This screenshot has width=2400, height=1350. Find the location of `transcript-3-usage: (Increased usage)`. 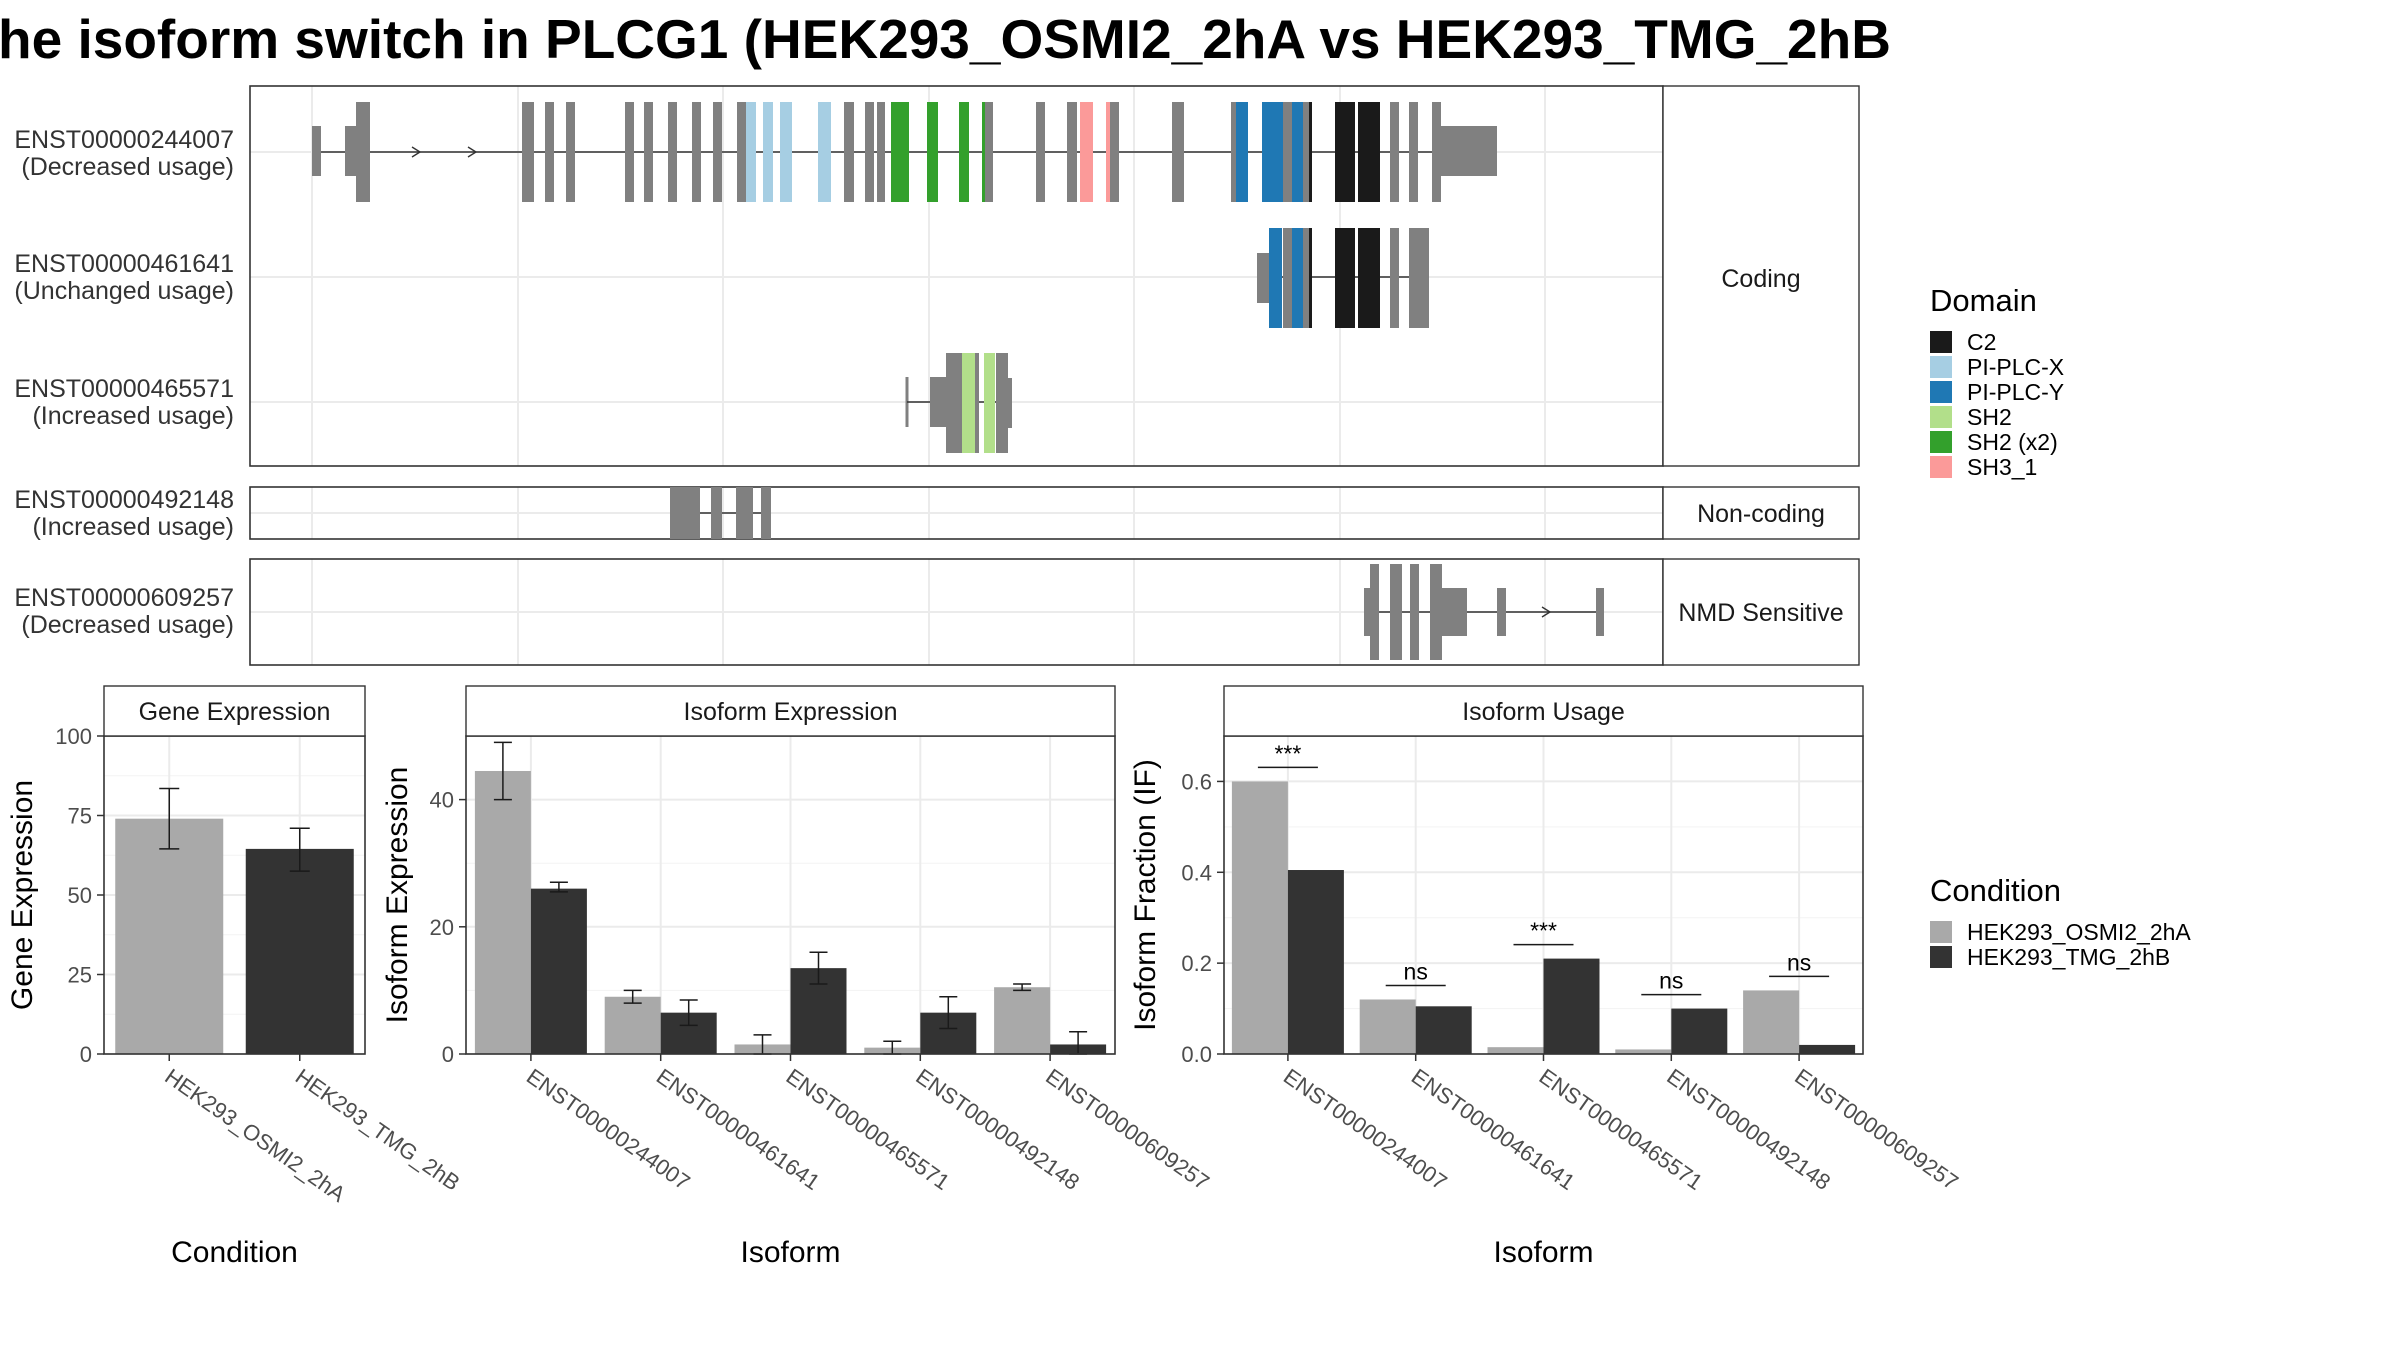

transcript-3-usage: (Increased usage) is located at coordinates (133, 416).